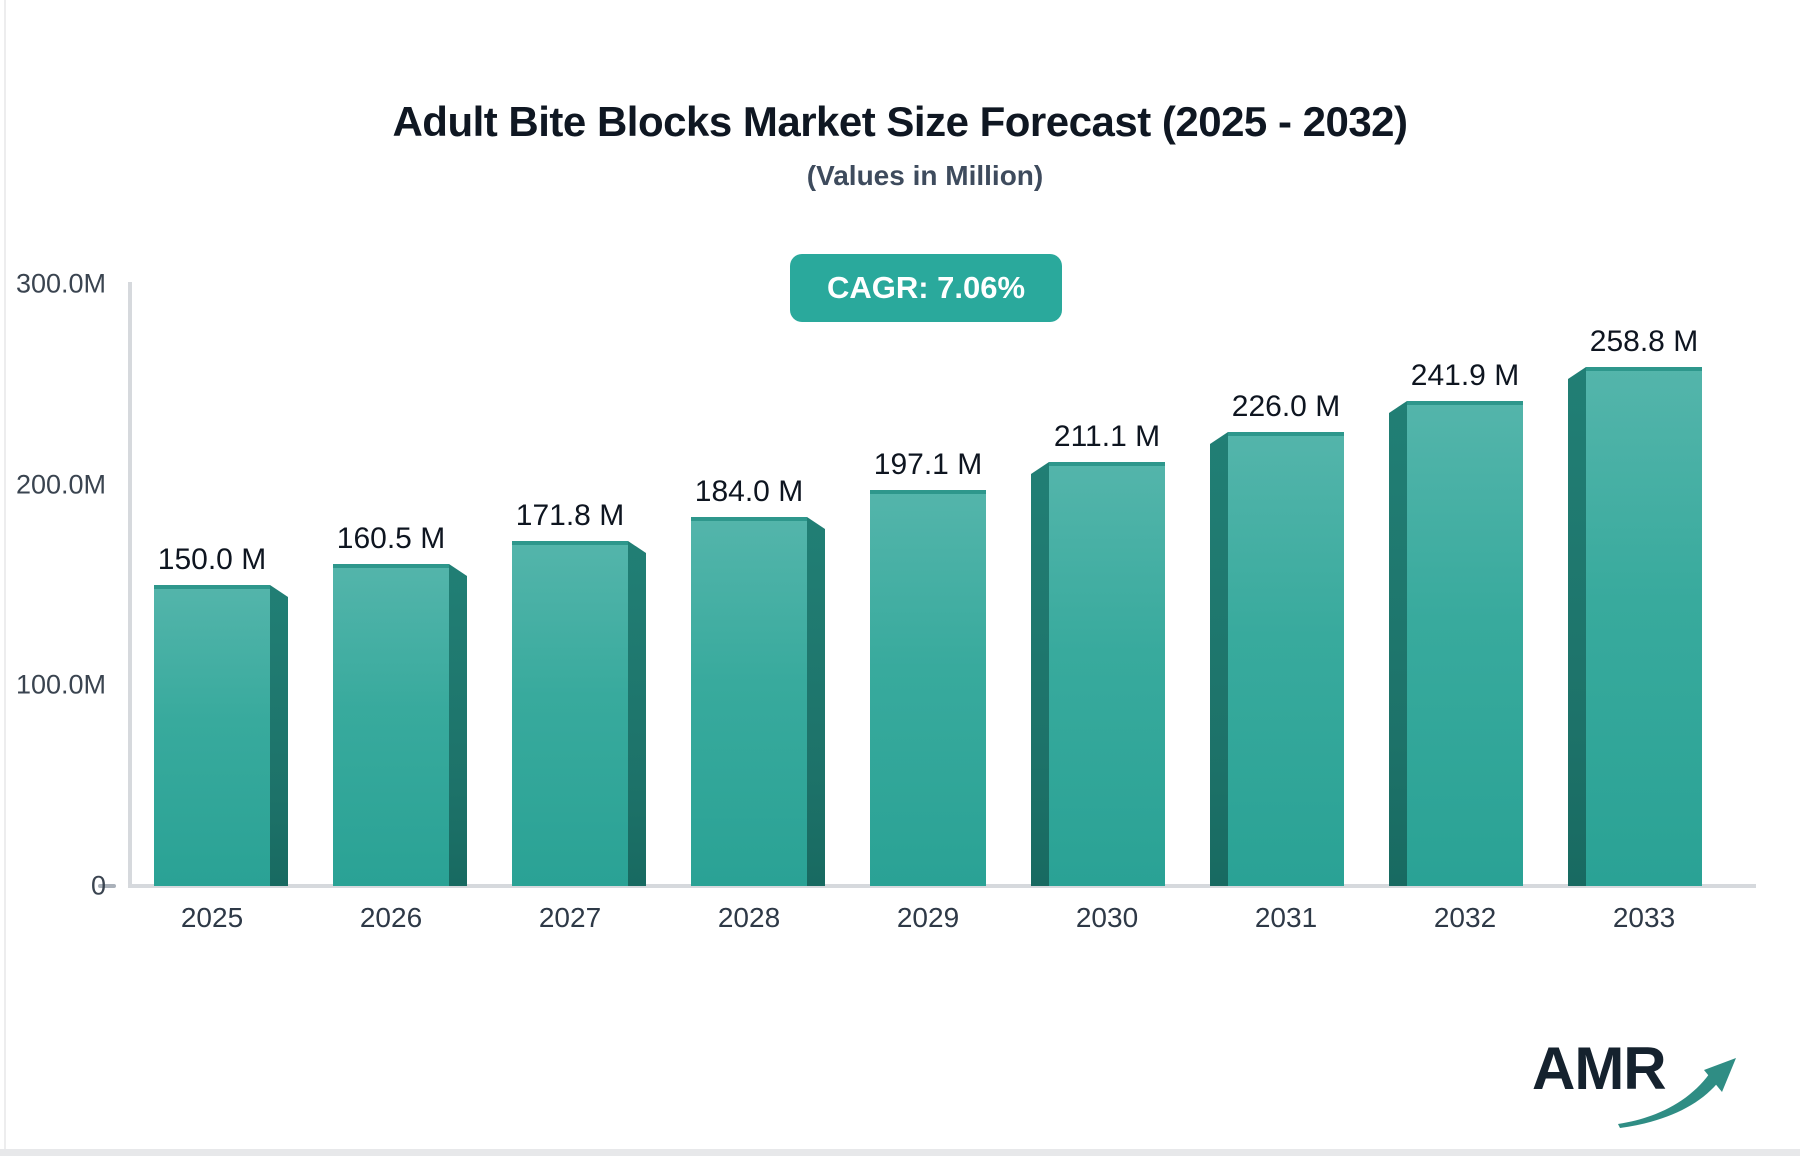 The height and width of the screenshot is (1156, 1800). I want to click on bar-2028, so click(749, 701).